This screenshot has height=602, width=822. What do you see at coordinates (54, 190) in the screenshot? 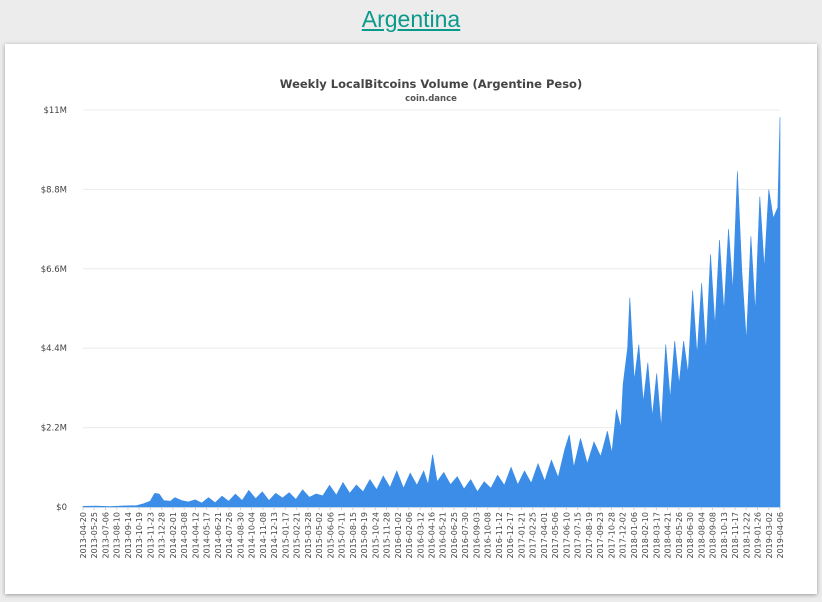
I see `y-tick-label: $8.8M` at bounding box center [54, 190].